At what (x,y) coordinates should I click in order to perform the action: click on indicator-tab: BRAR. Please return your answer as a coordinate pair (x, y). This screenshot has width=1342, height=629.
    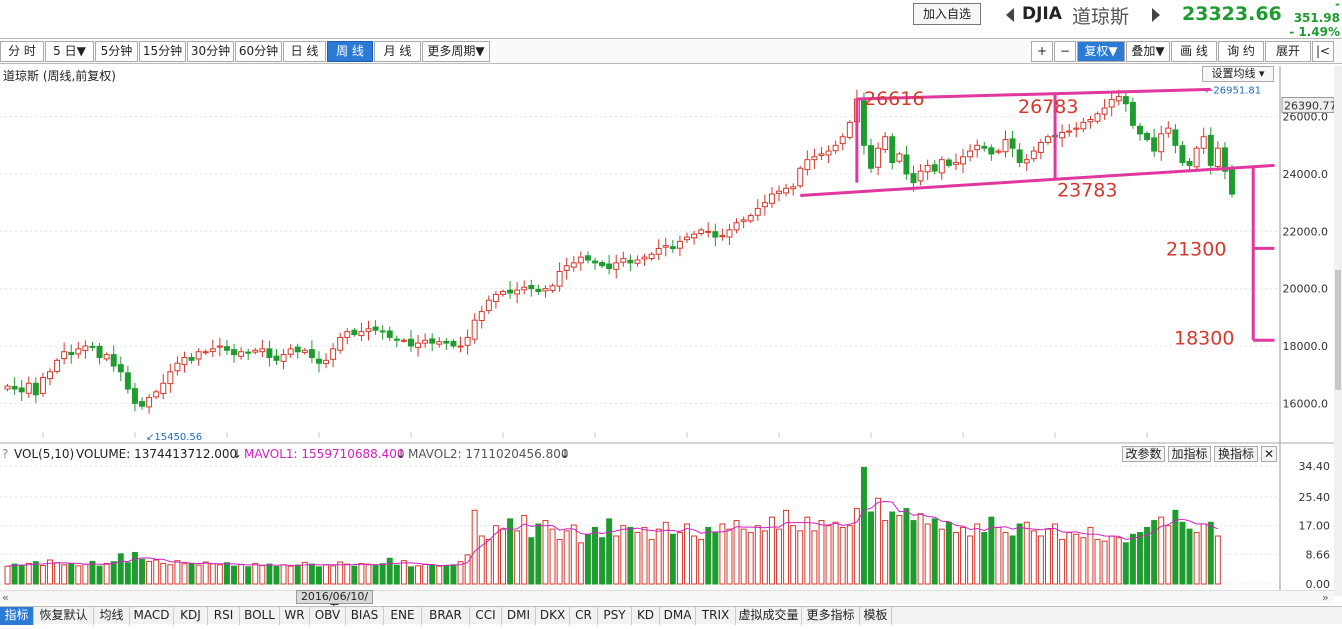
    Looking at the image, I should click on (446, 616).